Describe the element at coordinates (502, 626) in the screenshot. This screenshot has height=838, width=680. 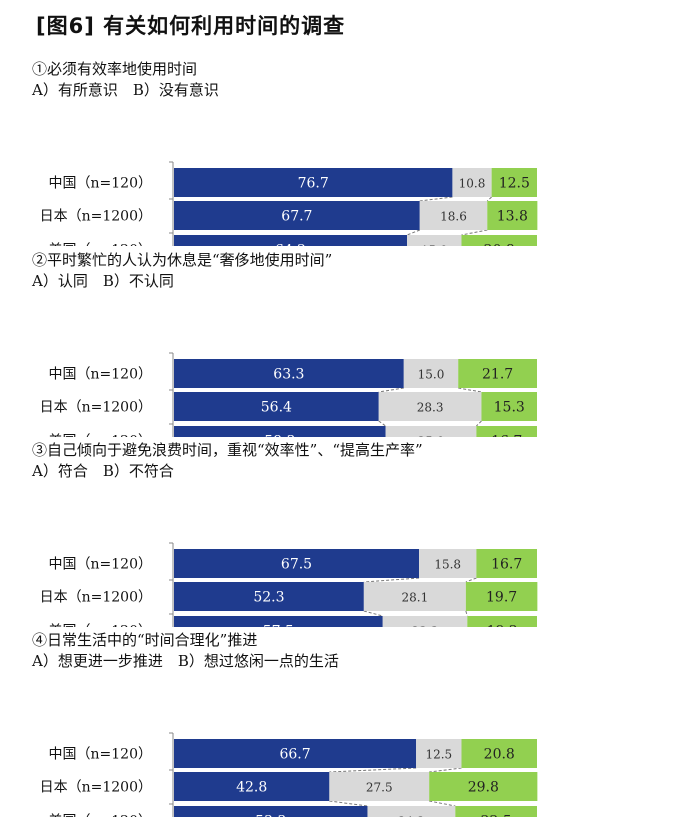
I see `data-label: 19.2` at that location.